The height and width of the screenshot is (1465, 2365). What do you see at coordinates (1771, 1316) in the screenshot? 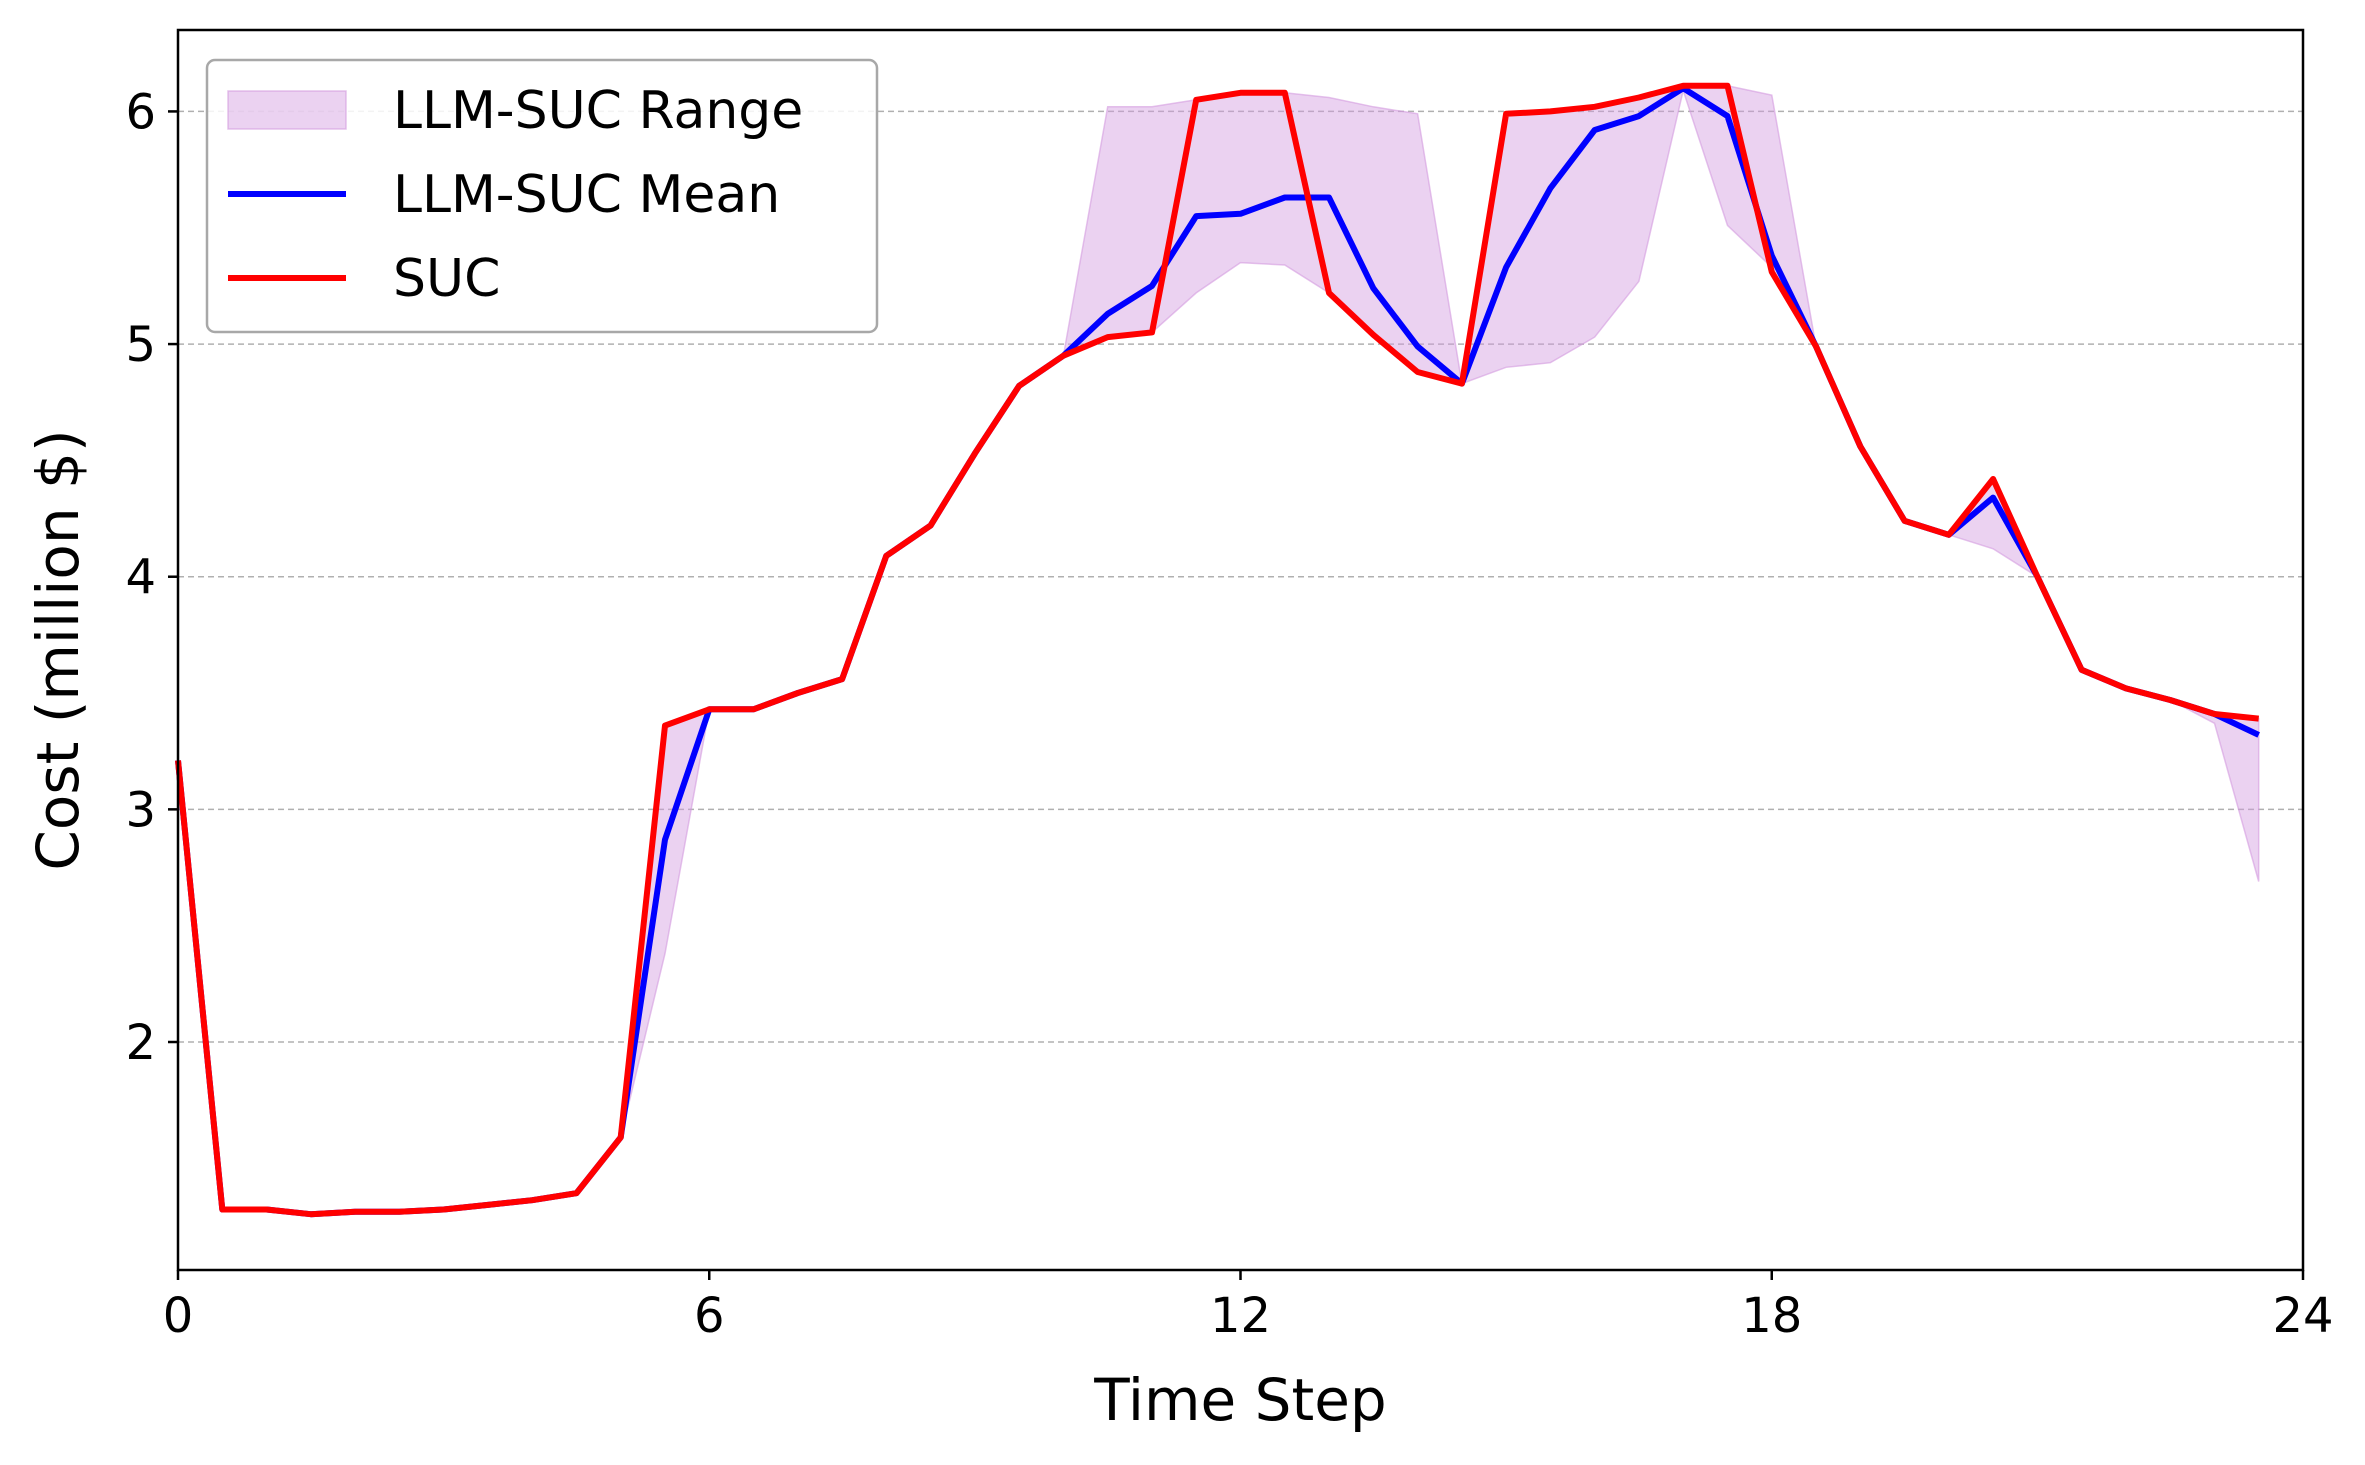
I see `x-tick-label: 18` at bounding box center [1771, 1316].